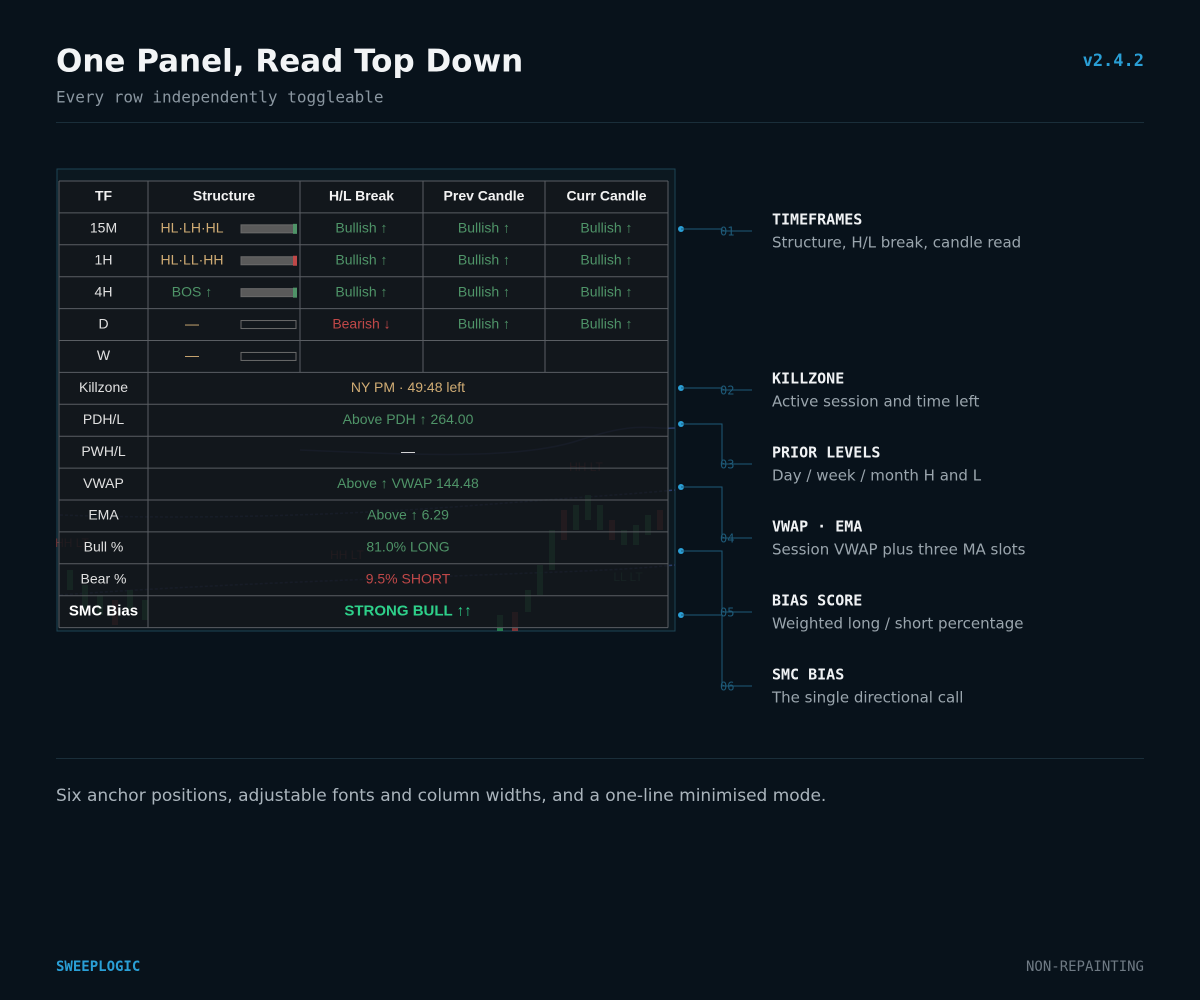  What do you see at coordinates (104, 259) in the screenshot?
I see `tf-label: 1H` at bounding box center [104, 259].